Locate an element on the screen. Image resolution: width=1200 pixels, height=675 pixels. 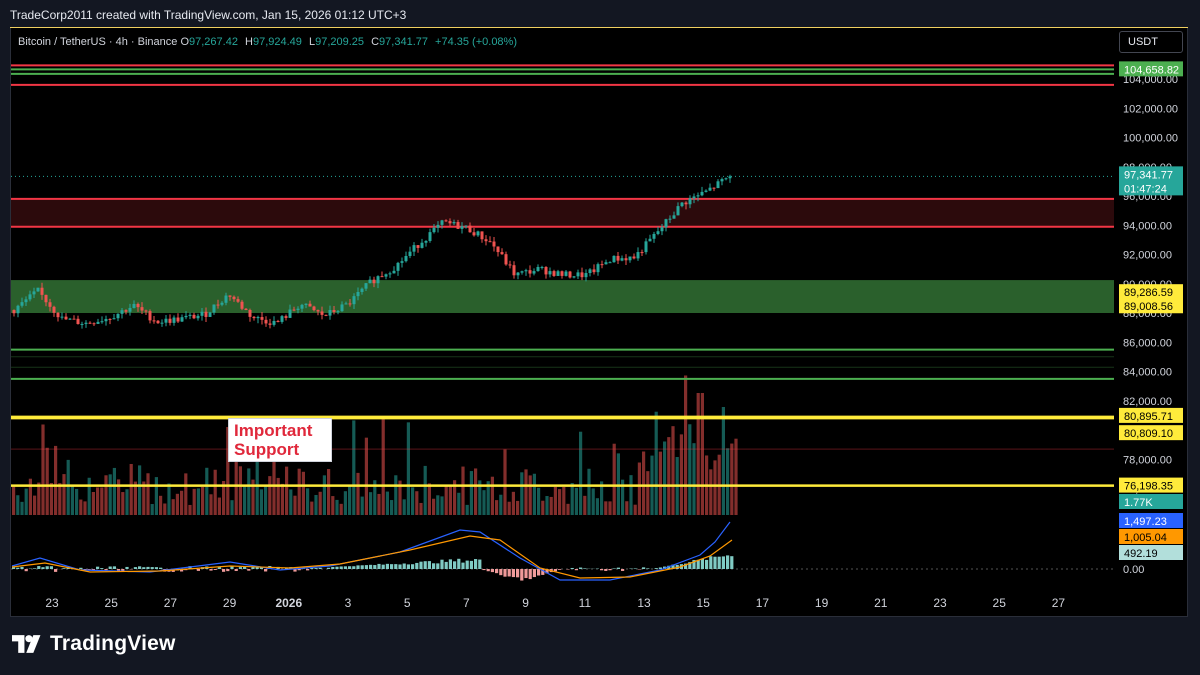
symbol-name: Bitcoin / TetherUS · 4h · Binance is located at coordinates (98, 42).